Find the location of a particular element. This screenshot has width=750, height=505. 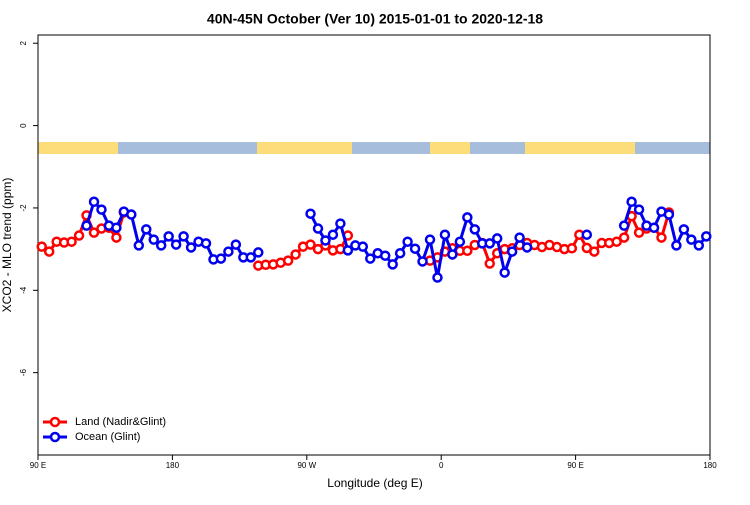

x-tick-label: 90 W is located at coordinates (306, 465).